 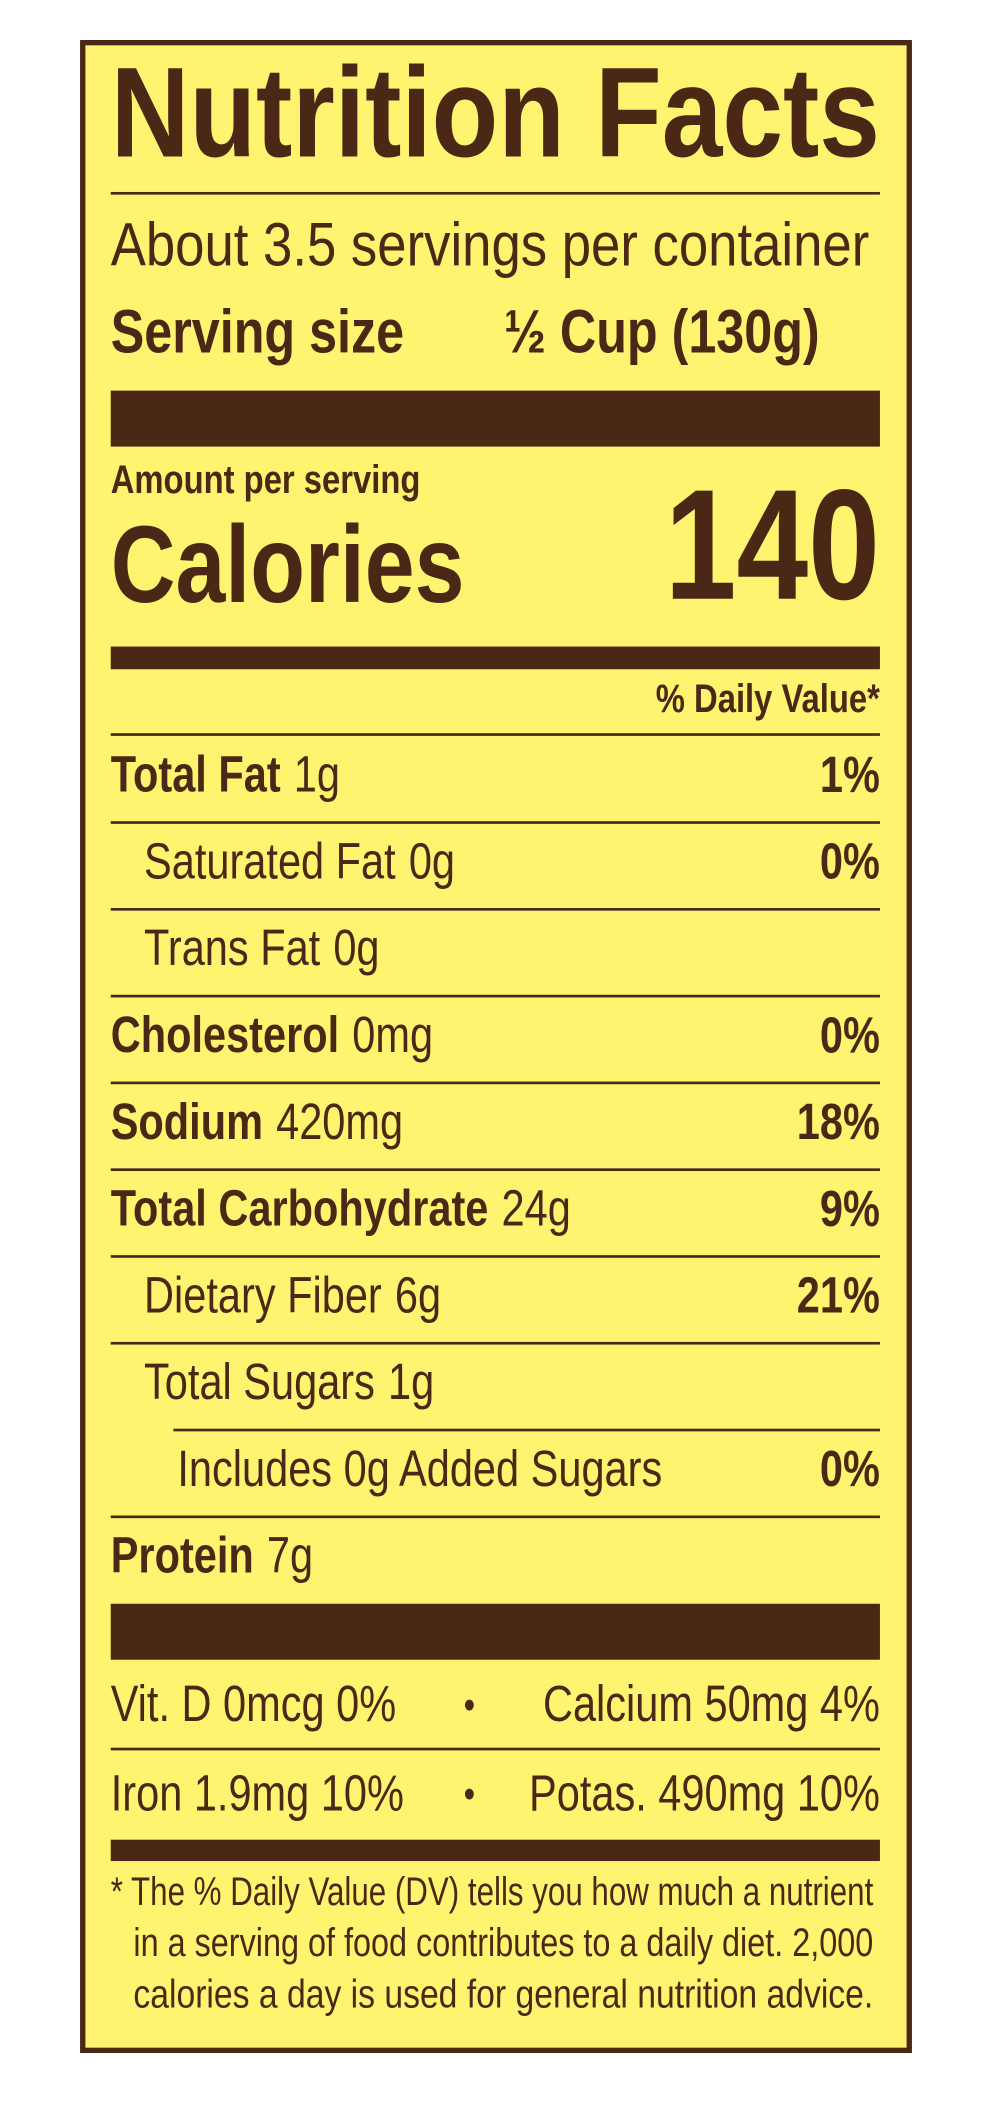 I want to click on title: Nutrition Facts, so click(x=495, y=112).